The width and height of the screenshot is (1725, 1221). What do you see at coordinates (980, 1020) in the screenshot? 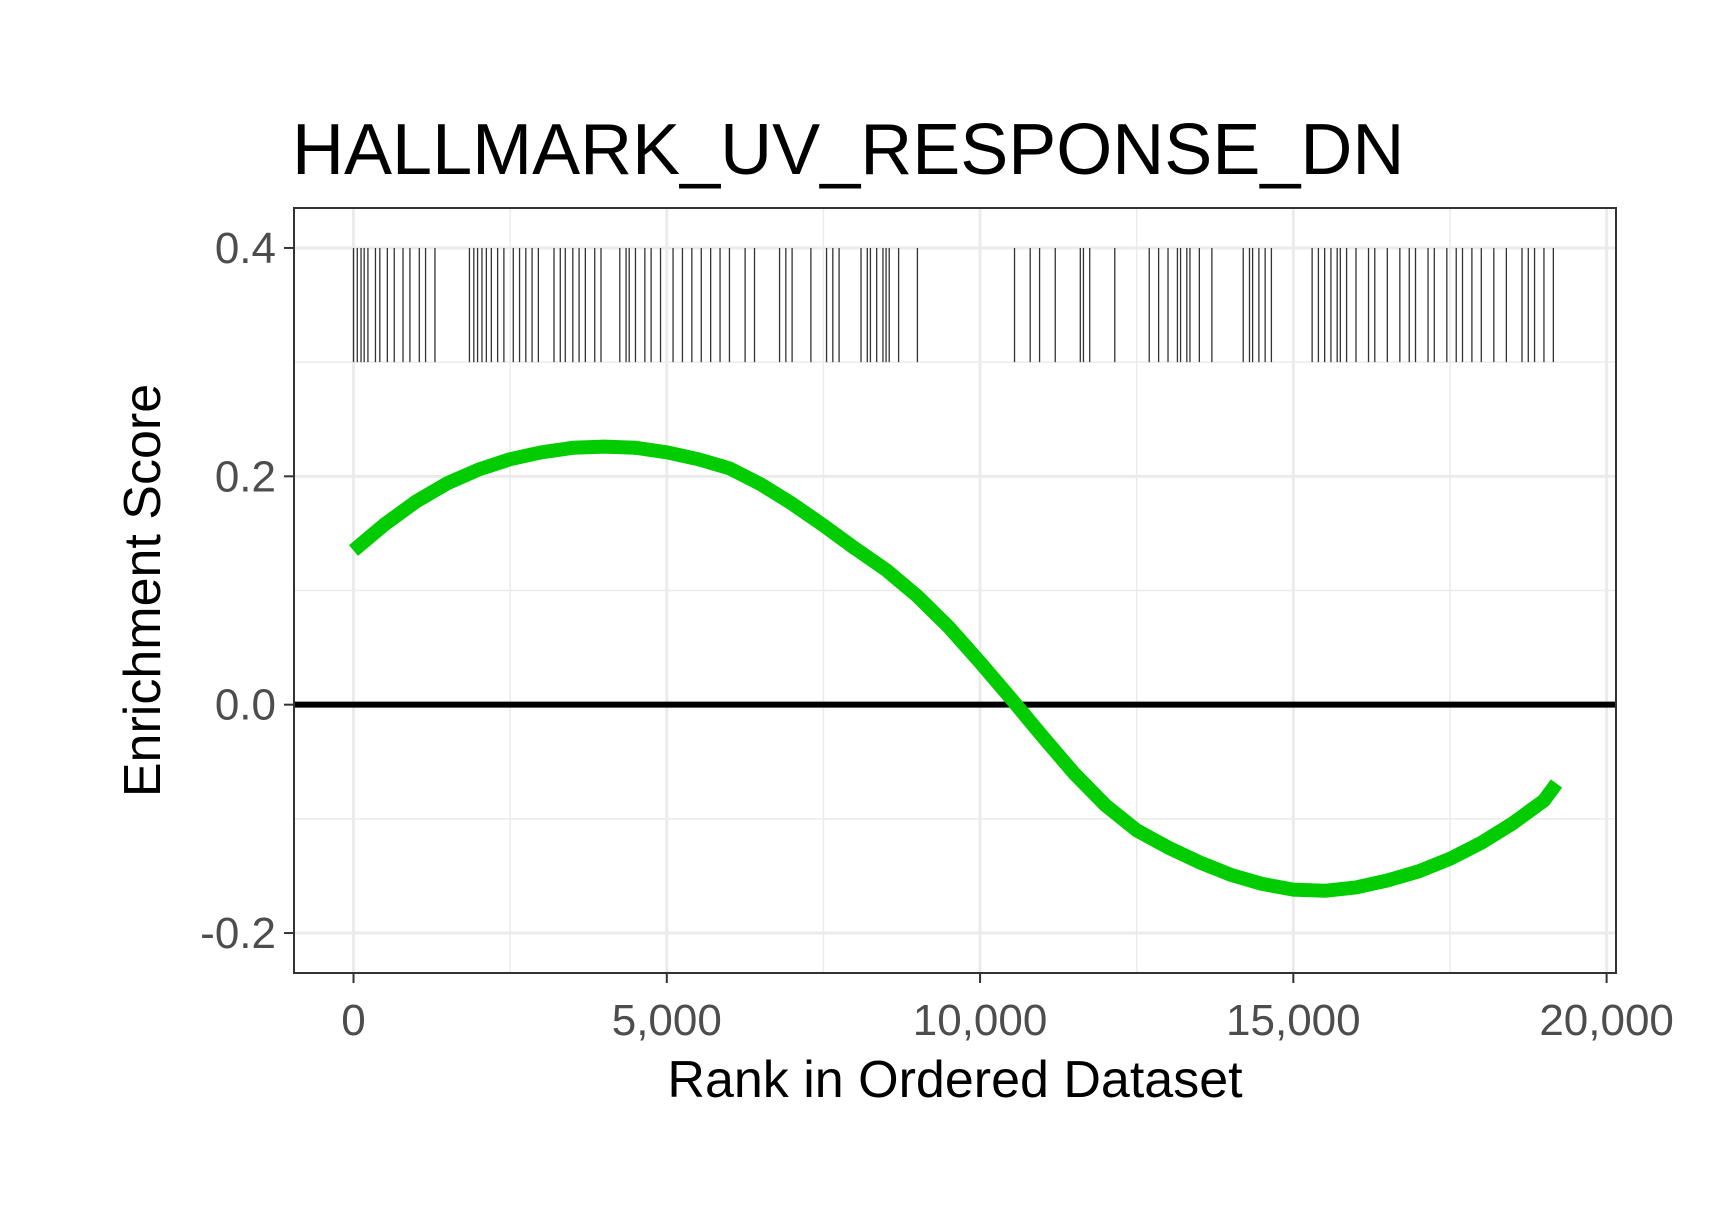
I see `x-tick-label: 10,000` at bounding box center [980, 1020].